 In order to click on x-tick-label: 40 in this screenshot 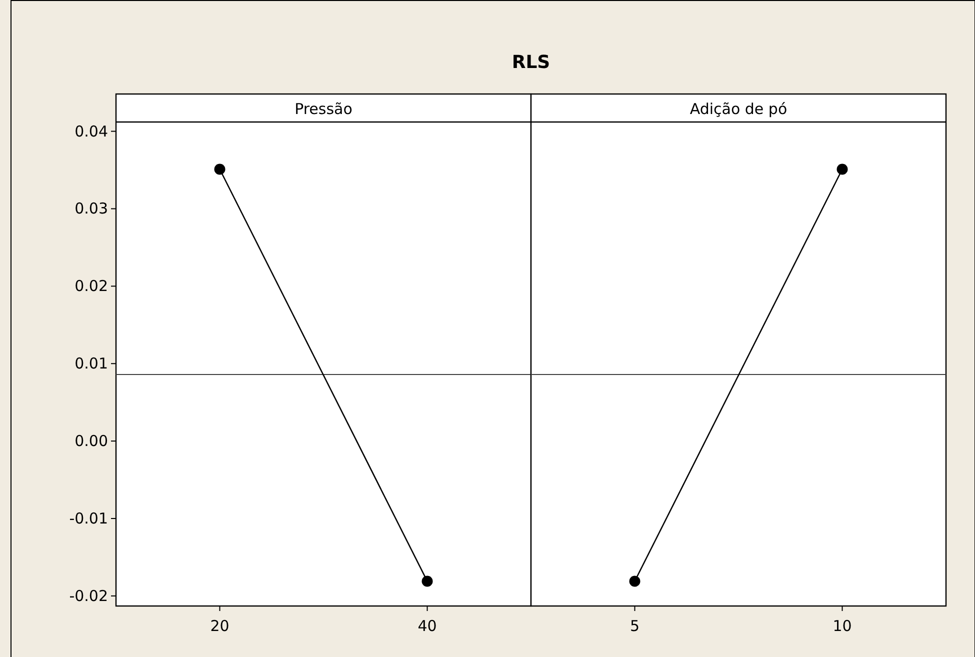, I will do `click(427, 626)`.